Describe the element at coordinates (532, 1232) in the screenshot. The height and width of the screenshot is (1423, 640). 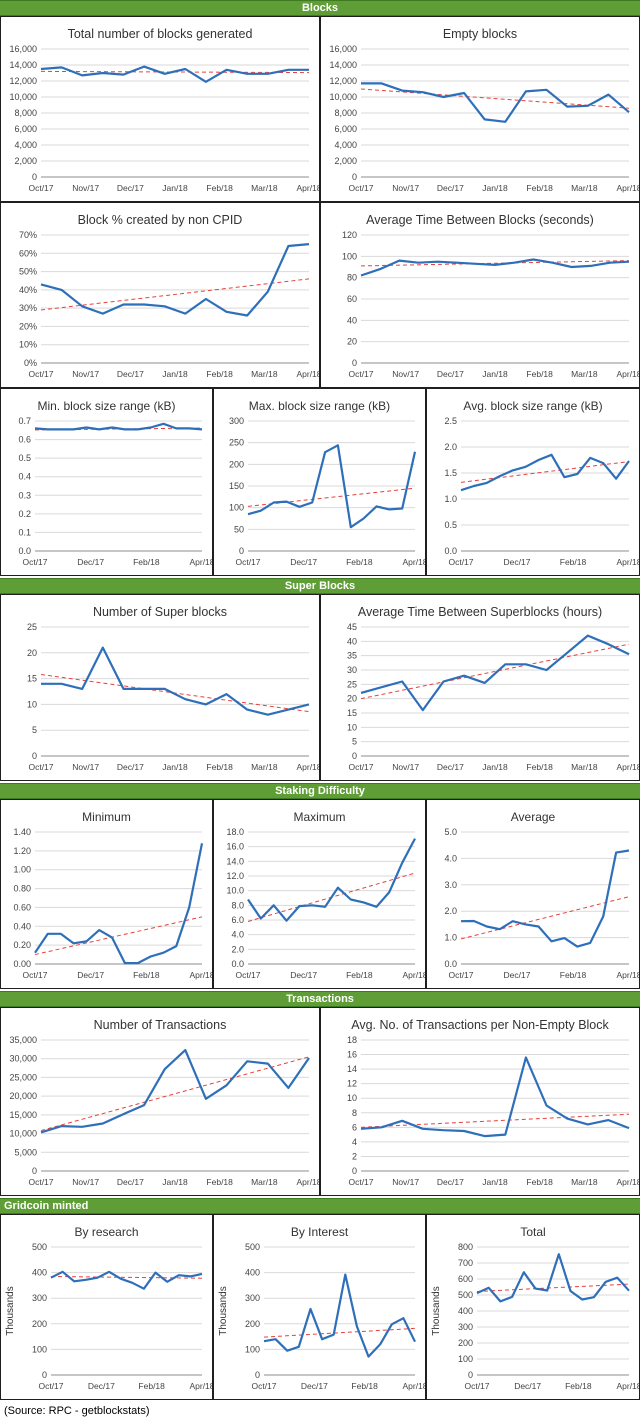
I see `chart-title: Total` at that location.